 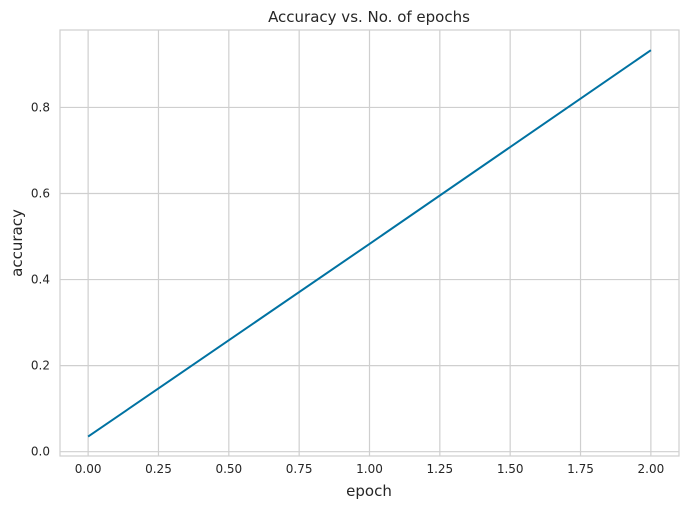 What do you see at coordinates (88, 469) in the screenshot?
I see `x-tick-label: 0.00` at bounding box center [88, 469].